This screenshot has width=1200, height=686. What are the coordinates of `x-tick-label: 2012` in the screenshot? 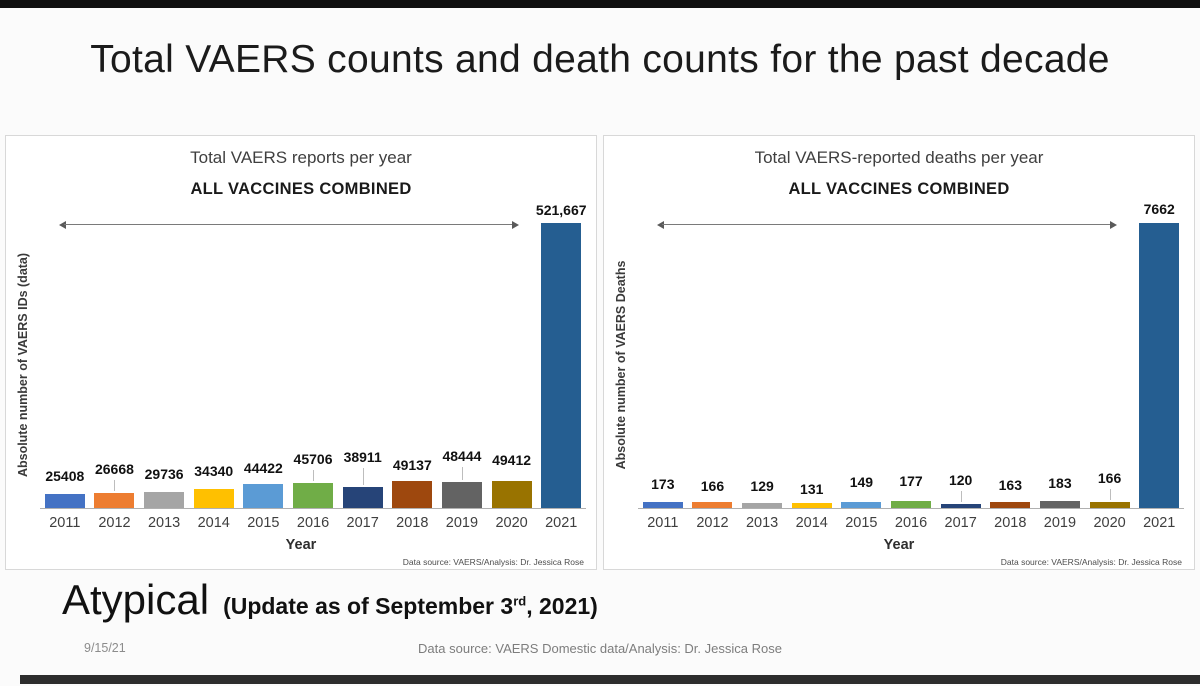 It's located at (712, 523).